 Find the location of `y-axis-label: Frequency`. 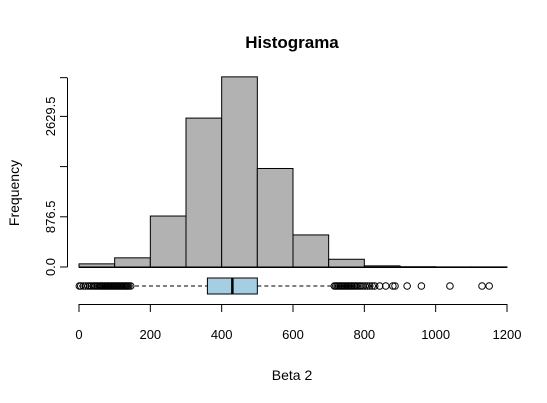

y-axis-label: Frequency is located at coordinates (14, 193).